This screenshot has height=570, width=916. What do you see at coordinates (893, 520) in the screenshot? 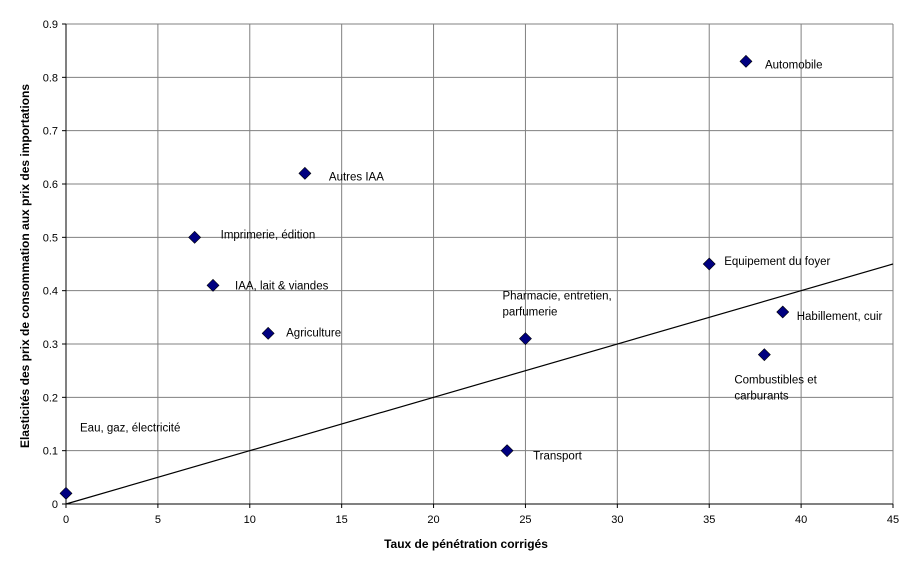
I see `x-tick-label: 45` at bounding box center [893, 520].